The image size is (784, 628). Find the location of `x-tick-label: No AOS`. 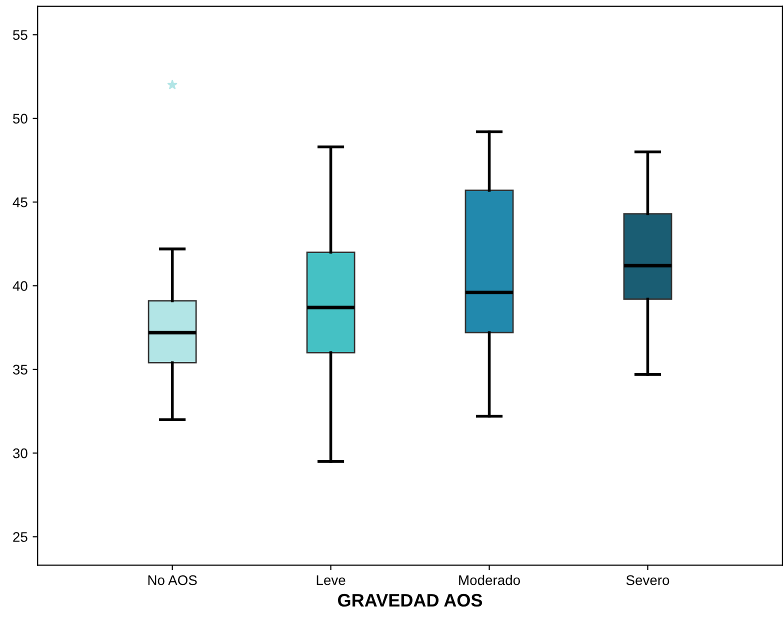

x-tick-label: No AOS is located at coordinates (172, 580).